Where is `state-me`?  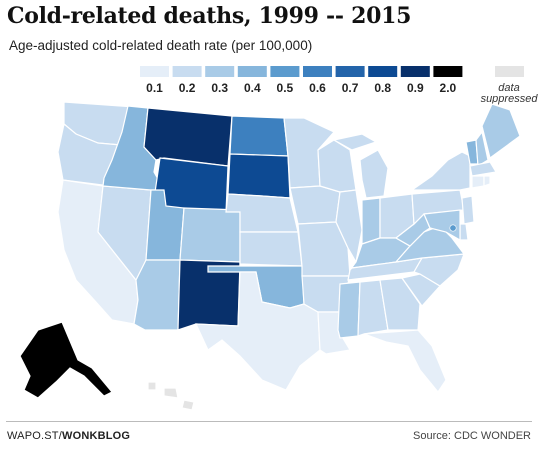
state-me is located at coordinates (501, 131).